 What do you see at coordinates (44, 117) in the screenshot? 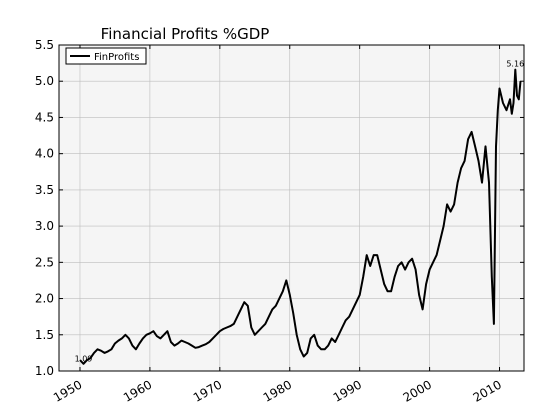
I see `y-tick-label: 4.5` at bounding box center [44, 117].